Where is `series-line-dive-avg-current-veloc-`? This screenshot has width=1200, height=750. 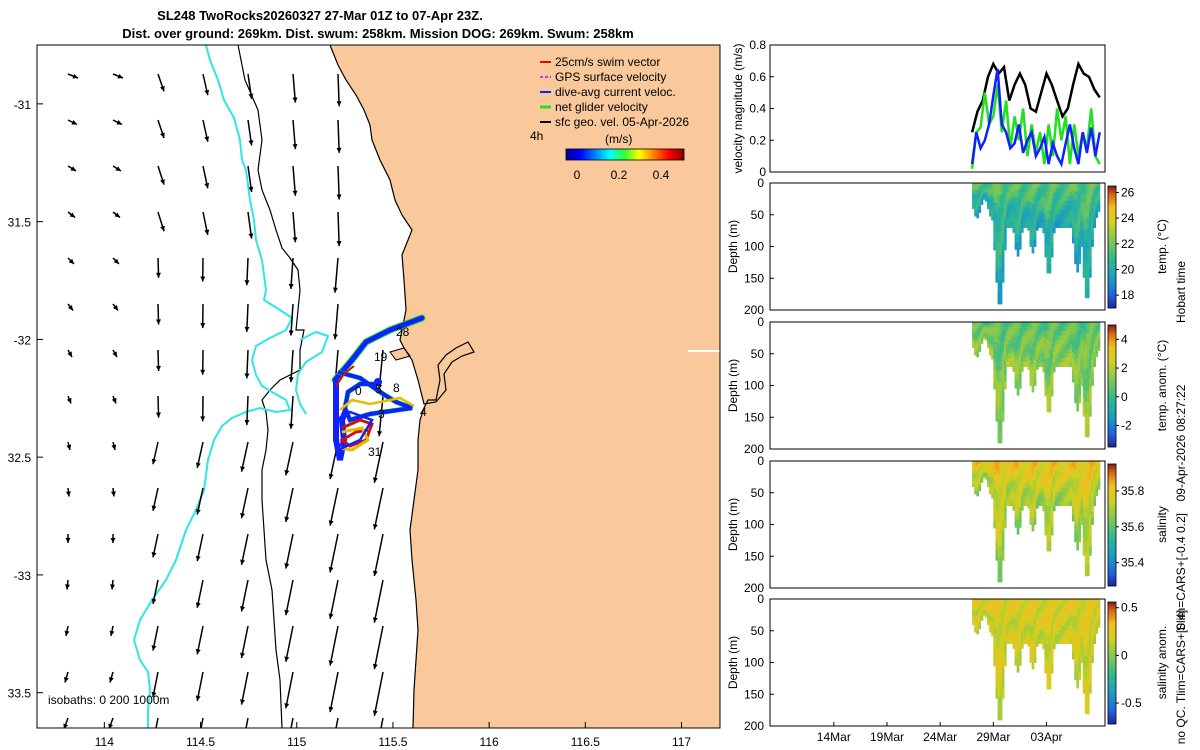 series-line-dive-avg-current-veloc- is located at coordinates (1035, 118).